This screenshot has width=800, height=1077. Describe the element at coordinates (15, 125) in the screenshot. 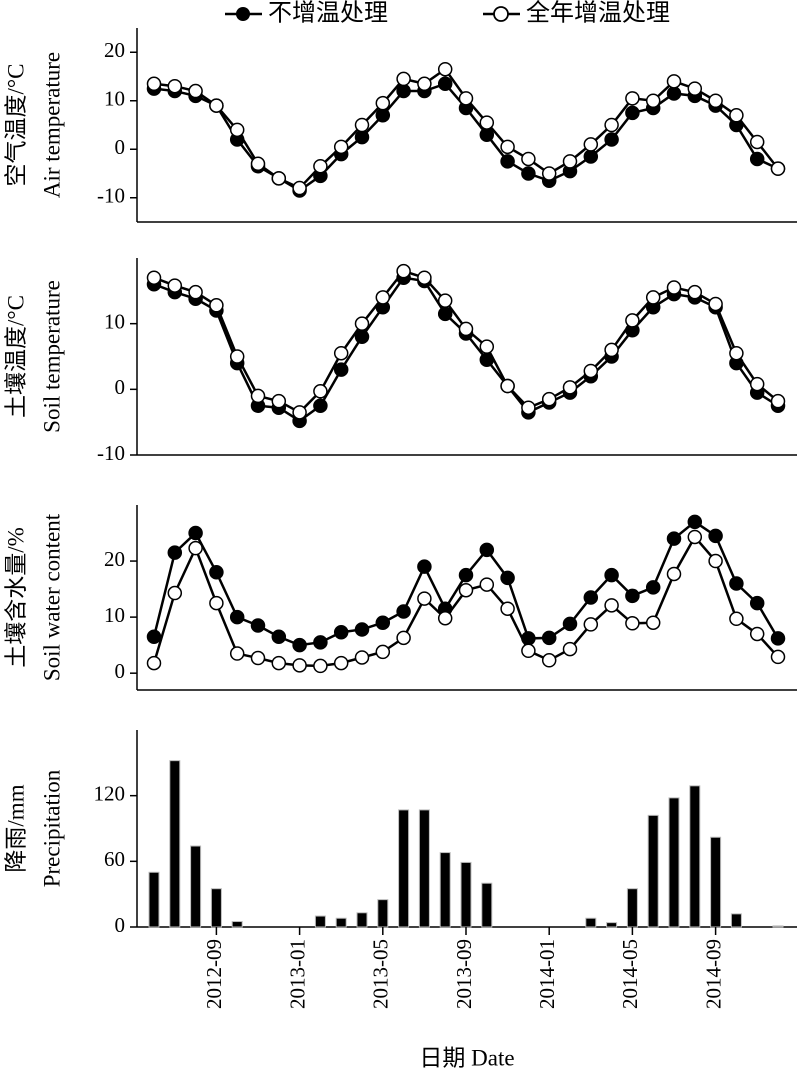

I see `y-axis-label: 空气温度/°C` at that location.